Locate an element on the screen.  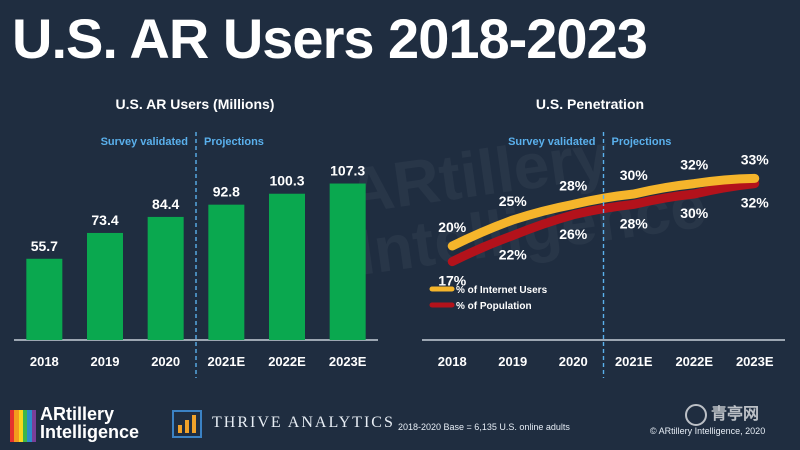
bar-value-label: 55.7 is located at coordinates (44, 246).